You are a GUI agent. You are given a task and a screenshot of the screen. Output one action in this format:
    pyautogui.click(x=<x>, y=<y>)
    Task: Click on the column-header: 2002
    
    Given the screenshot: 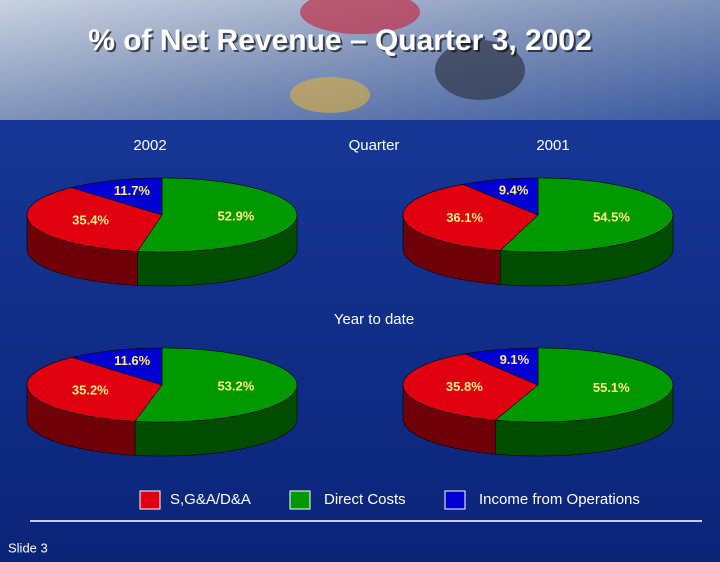 What is the action you would take?
    pyautogui.click(x=149, y=145)
    